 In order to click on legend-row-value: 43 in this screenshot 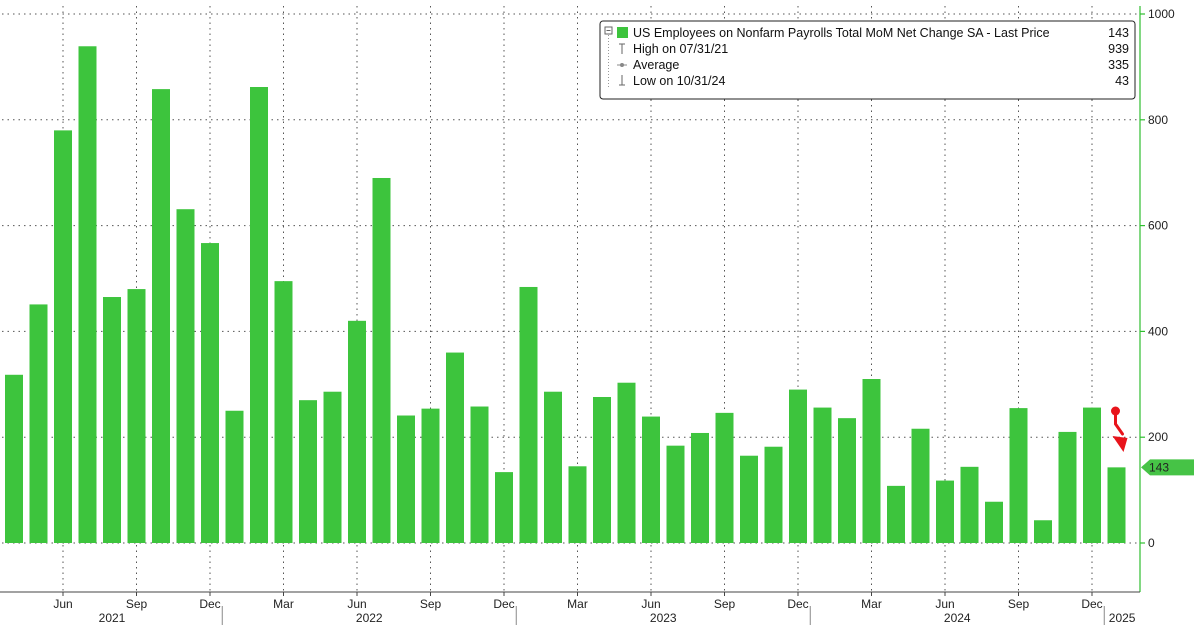, I will do `click(1122, 81)`.